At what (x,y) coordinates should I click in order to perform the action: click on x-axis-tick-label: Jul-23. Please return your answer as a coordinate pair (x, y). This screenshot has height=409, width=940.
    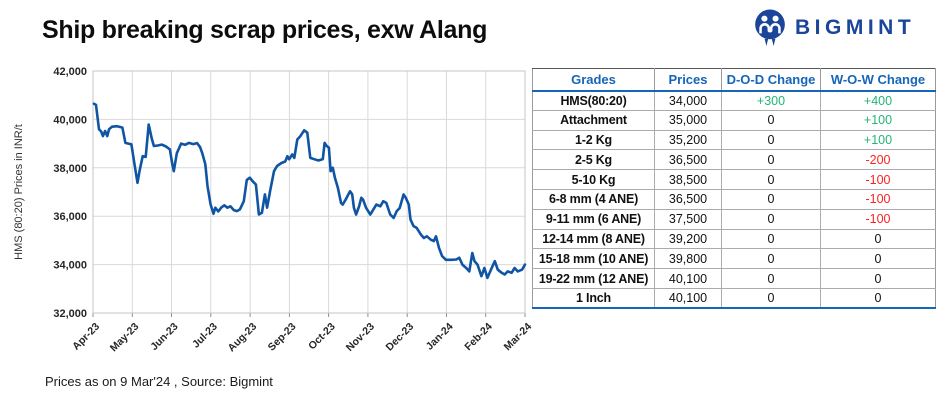
    Looking at the image, I should click on (205, 336).